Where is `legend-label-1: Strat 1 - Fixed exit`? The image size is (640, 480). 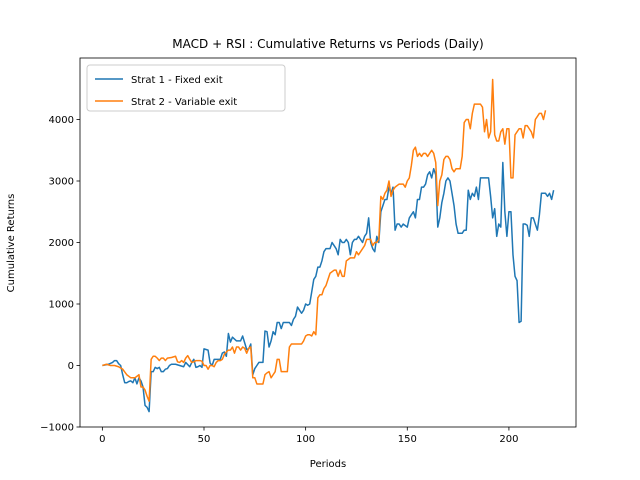
legend-label-1: Strat 1 - Fixed exit is located at coordinates (177, 80).